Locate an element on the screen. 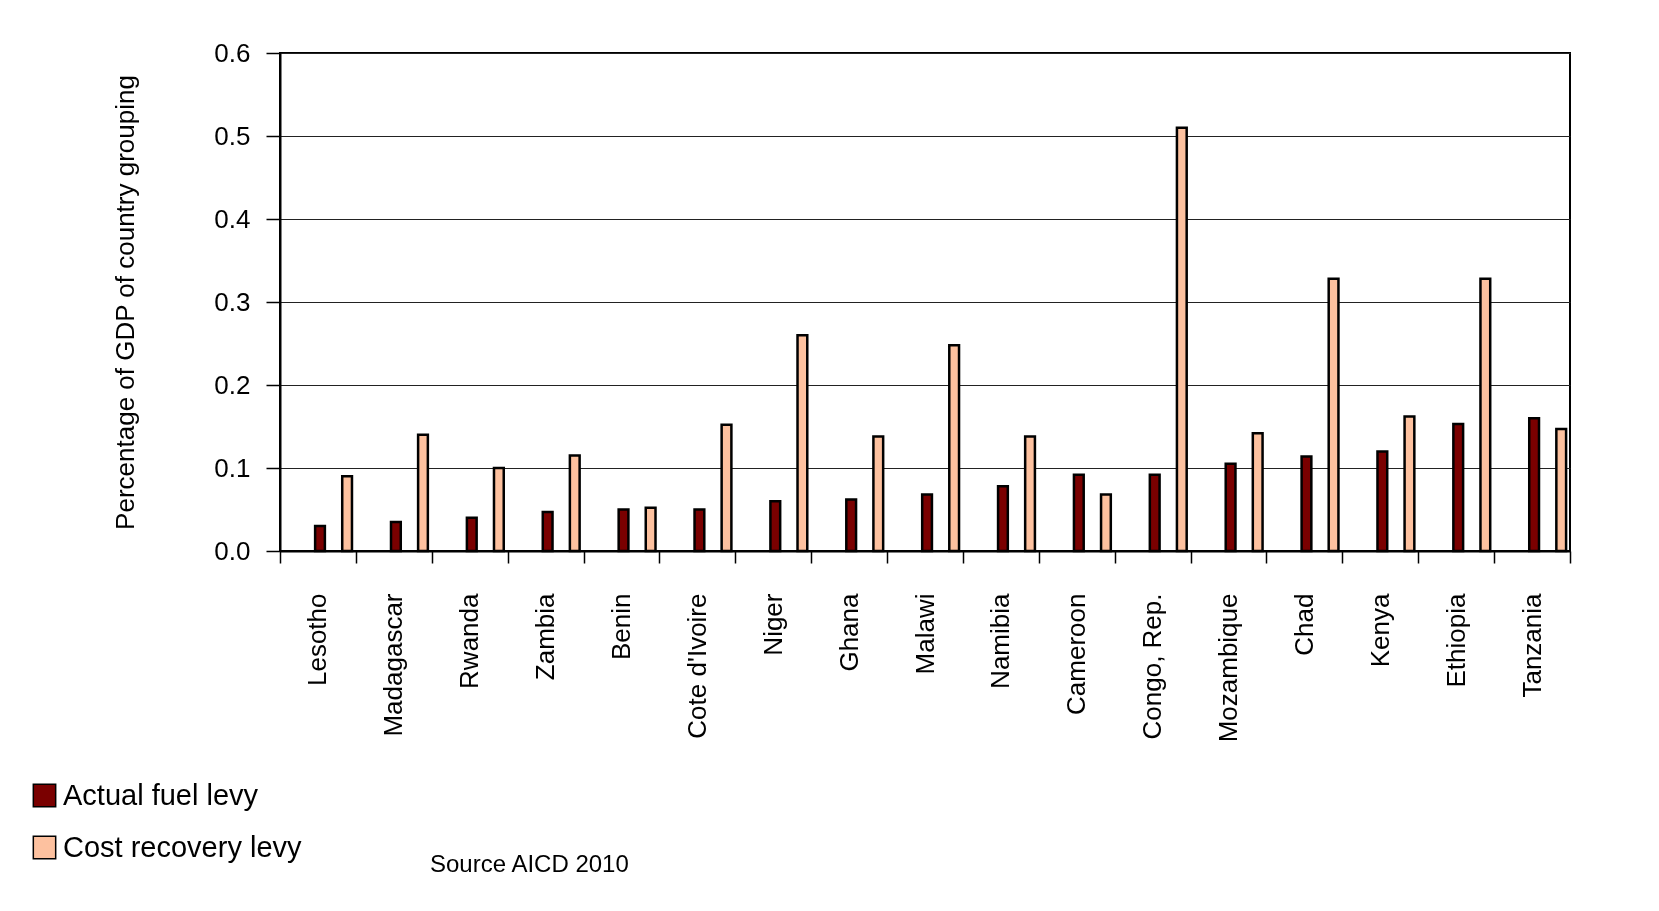  x-tick-label: Lesotho is located at coordinates (317, 640).